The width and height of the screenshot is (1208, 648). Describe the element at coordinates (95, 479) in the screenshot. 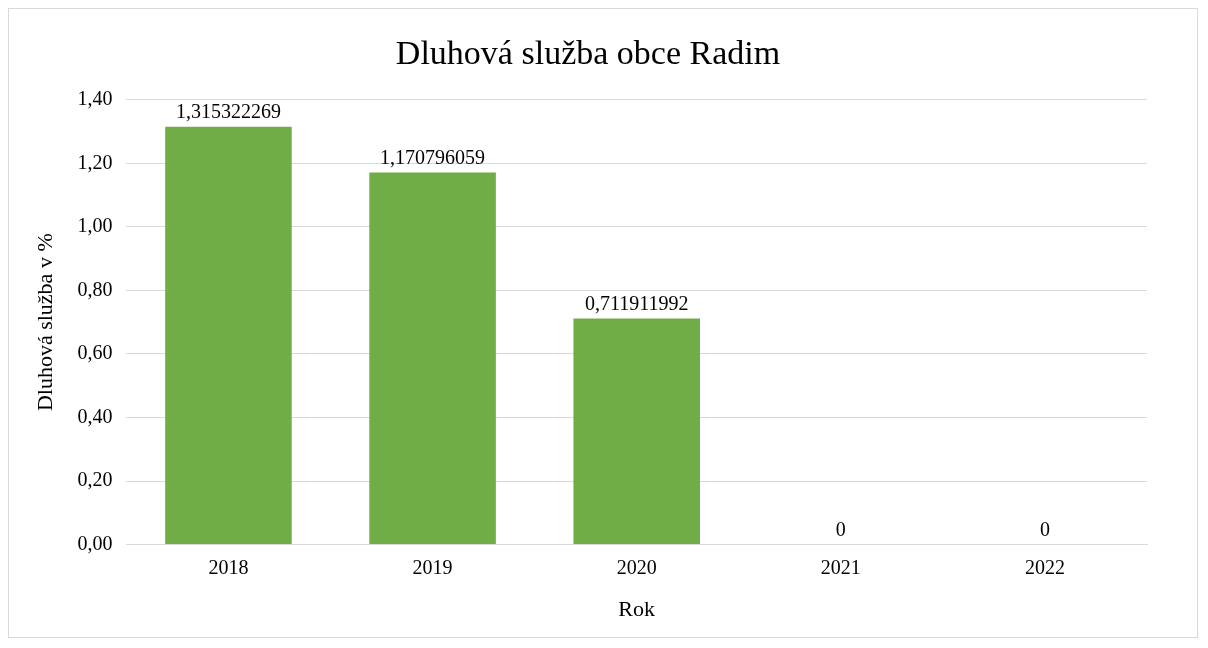

I see `y-tick-label: 0,20` at that location.